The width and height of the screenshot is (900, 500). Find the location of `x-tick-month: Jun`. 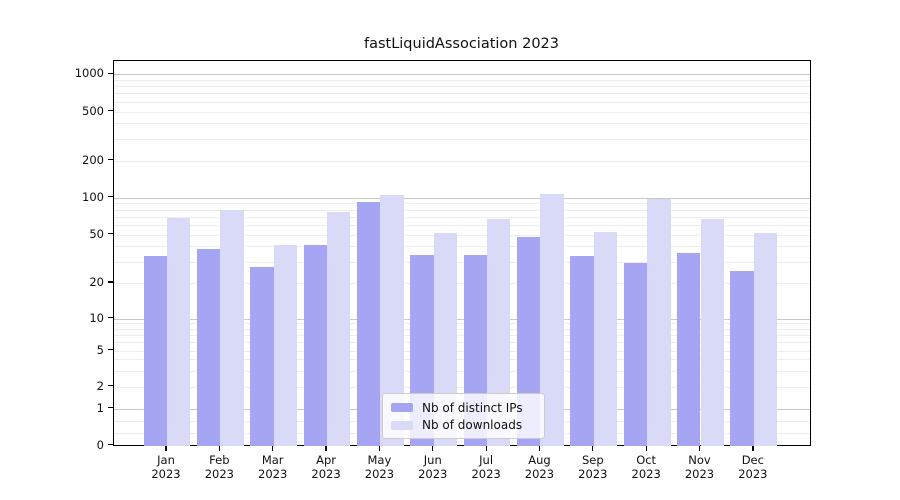

x-tick-month: Jun is located at coordinates (432, 459).